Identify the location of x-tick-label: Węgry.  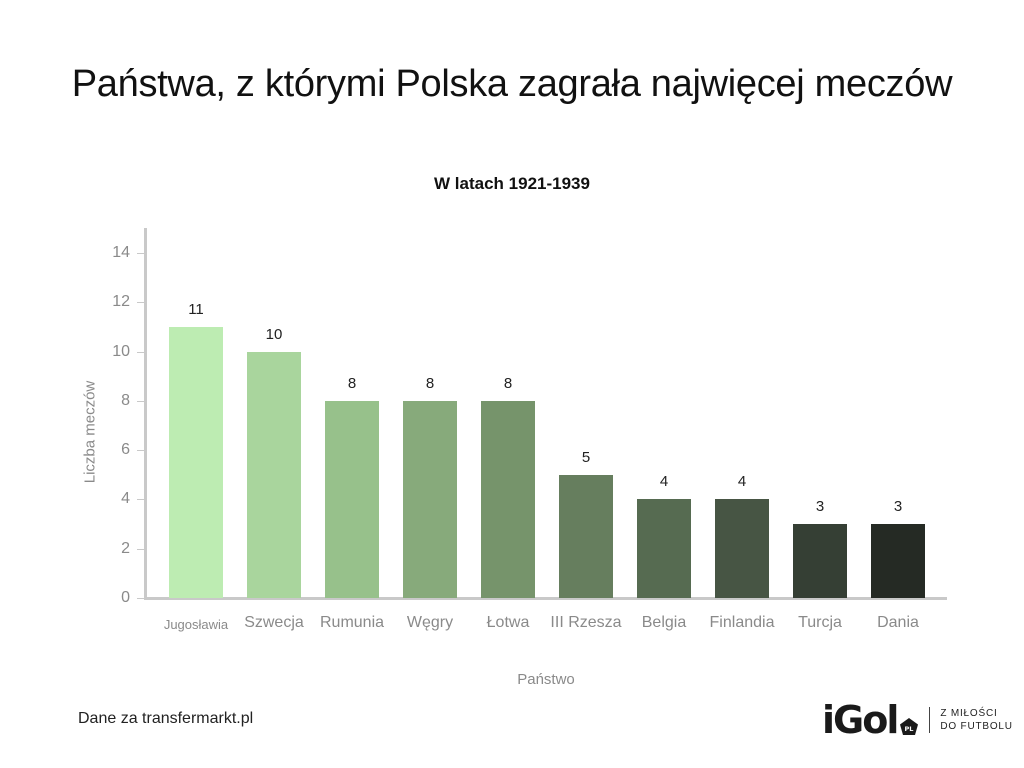
(430, 622).